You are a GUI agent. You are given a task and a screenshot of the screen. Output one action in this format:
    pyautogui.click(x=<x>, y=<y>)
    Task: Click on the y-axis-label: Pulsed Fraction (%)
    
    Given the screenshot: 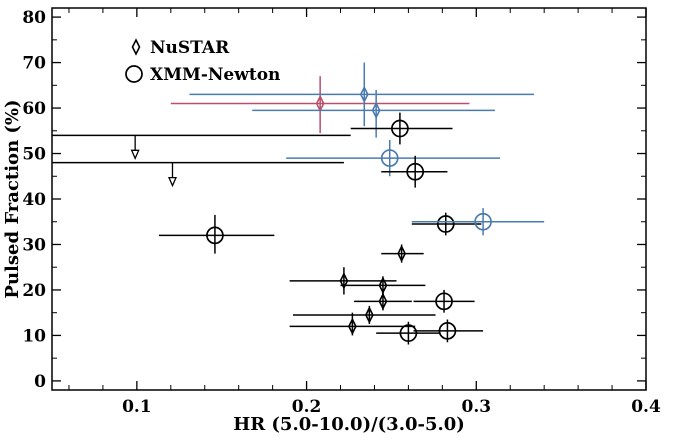 What is the action you would take?
    pyautogui.click(x=12, y=198)
    